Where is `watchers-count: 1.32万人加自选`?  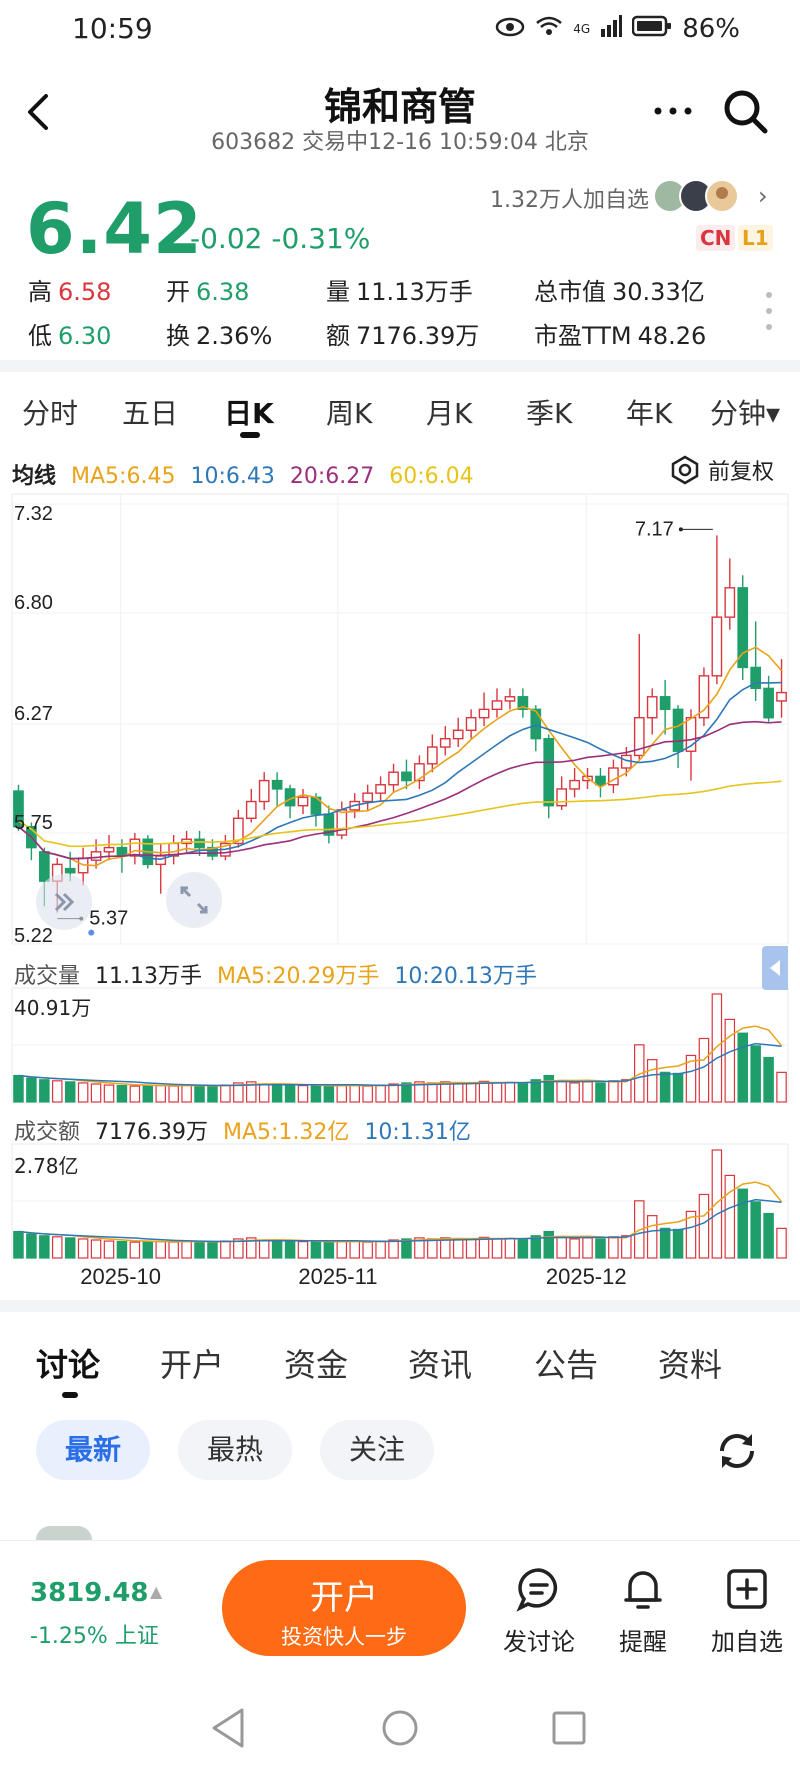 watchers-count: 1.32万人加自选 is located at coordinates (569, 200).